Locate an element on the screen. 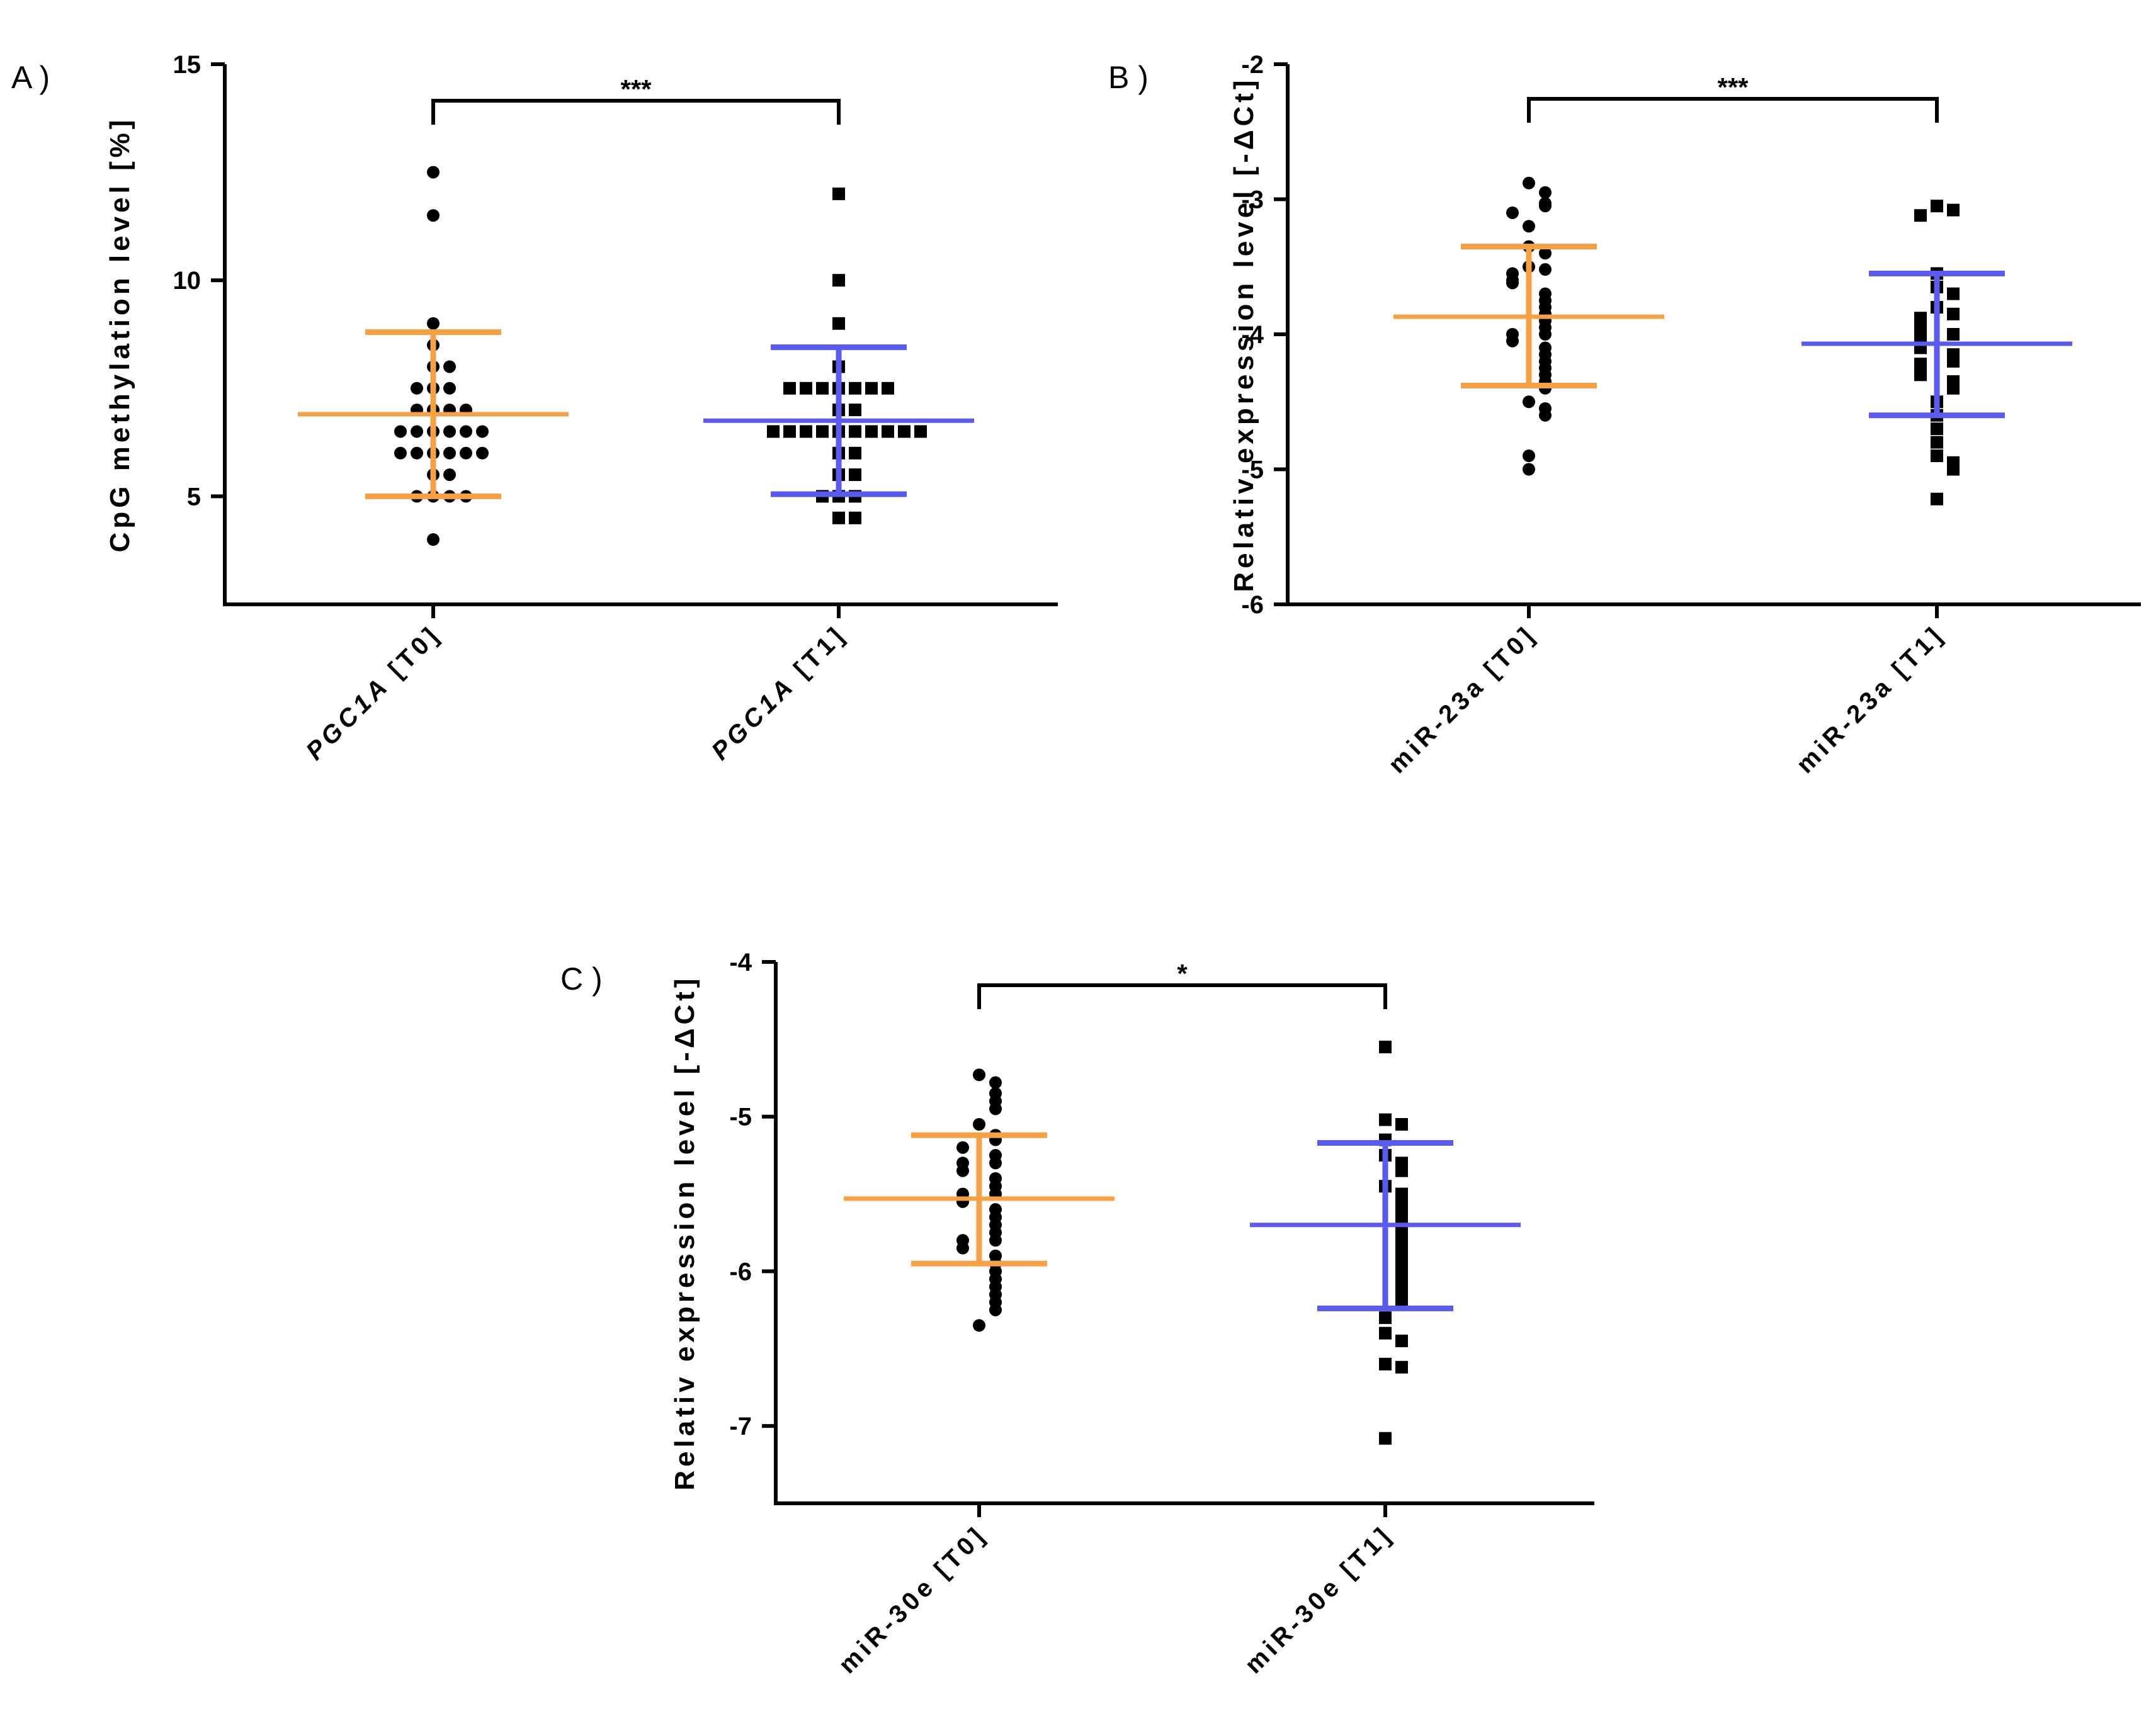  y-axis-title: Relativ expression level [-ΔCt] is located at coordinates (1243, 334).